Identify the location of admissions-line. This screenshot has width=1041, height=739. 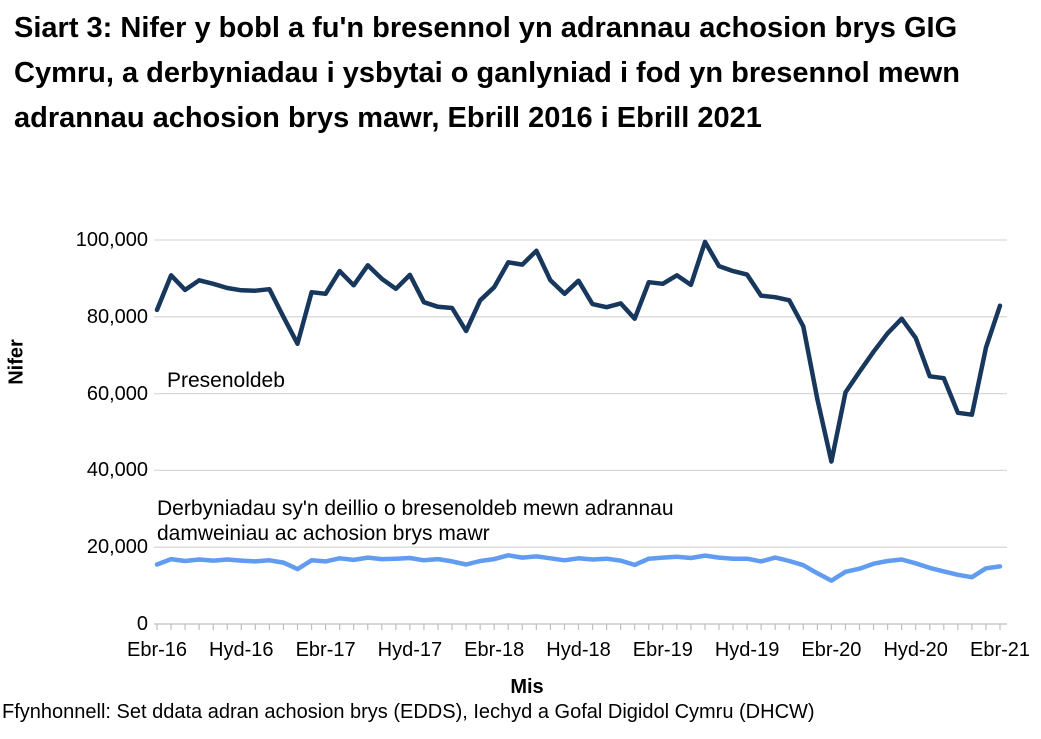
(578, 568).